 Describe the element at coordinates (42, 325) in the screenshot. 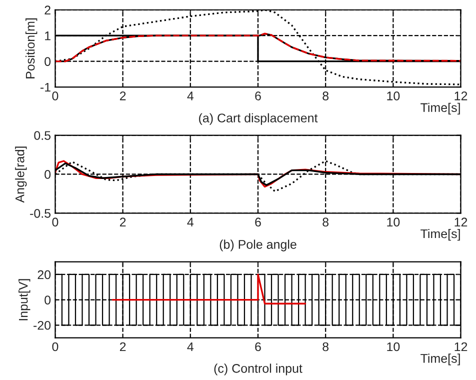

I see `y-tick-label: -20` at that location.